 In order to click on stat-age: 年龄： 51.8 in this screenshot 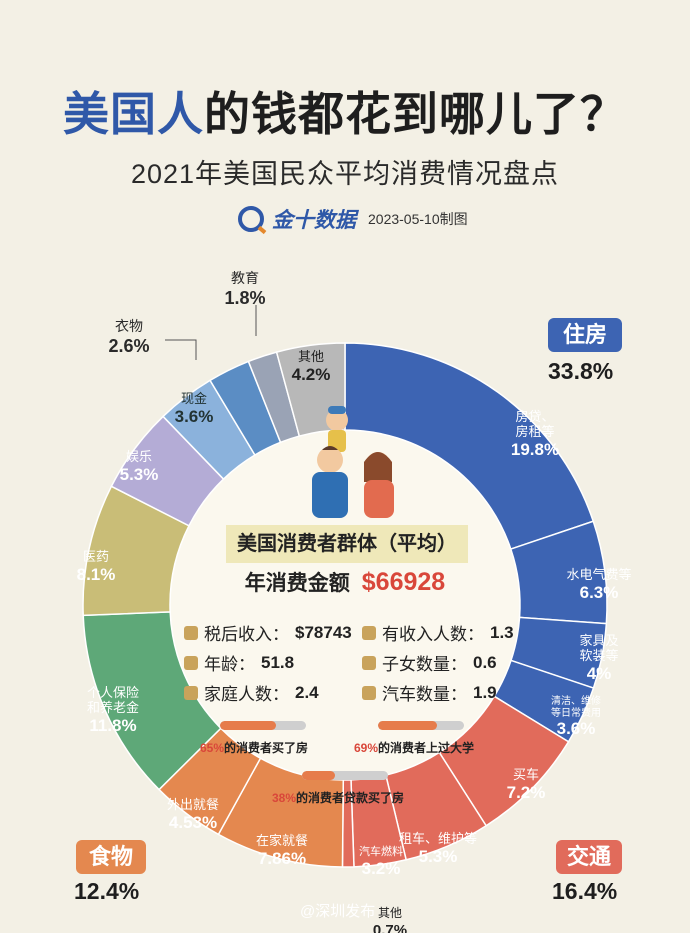, I will do `click(239, 662)`.